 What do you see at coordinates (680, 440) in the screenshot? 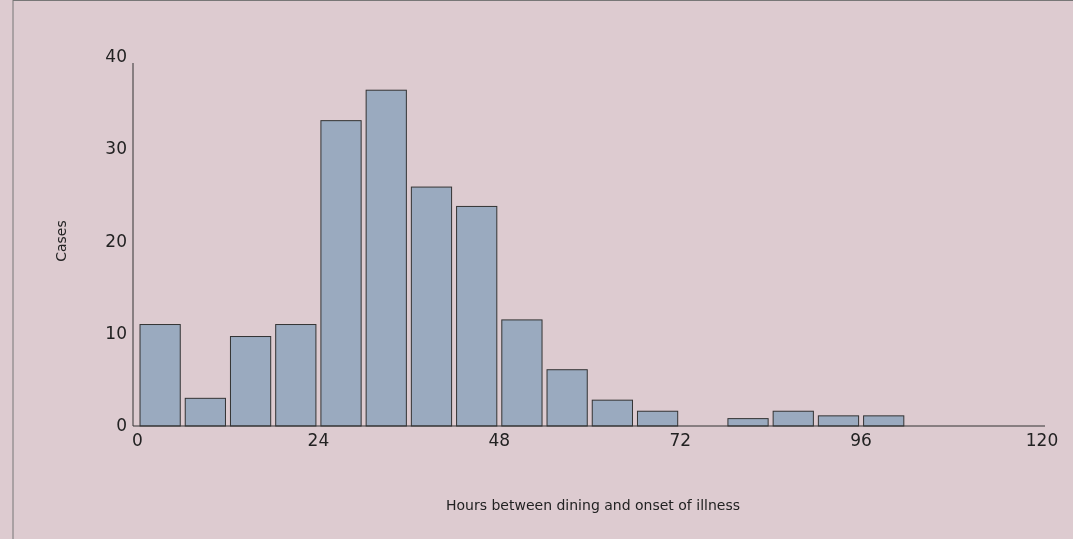
I see `x-tick-label: 72` at bounding box center [680, 440].